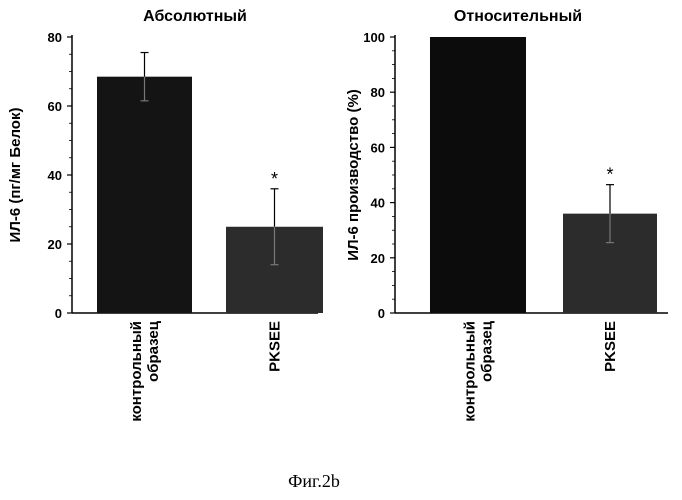  What do you see at coordinates (15, 175) in the screenshot?
I see `y-axis-label: ИЛ-6 (пг/мг Белок)` at bounding box center [15, 175].